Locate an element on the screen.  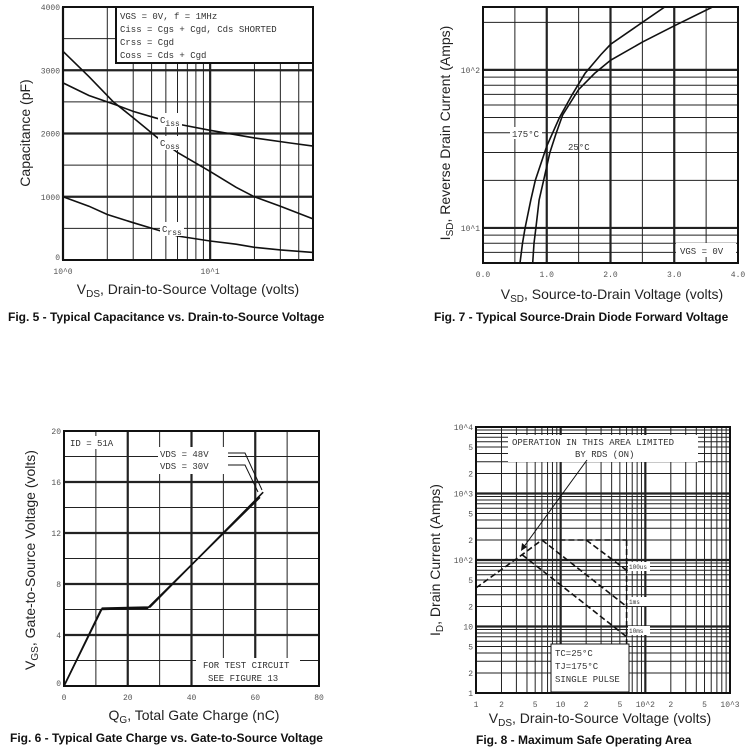
series-line-175-c is located at coordinates (592, 135).